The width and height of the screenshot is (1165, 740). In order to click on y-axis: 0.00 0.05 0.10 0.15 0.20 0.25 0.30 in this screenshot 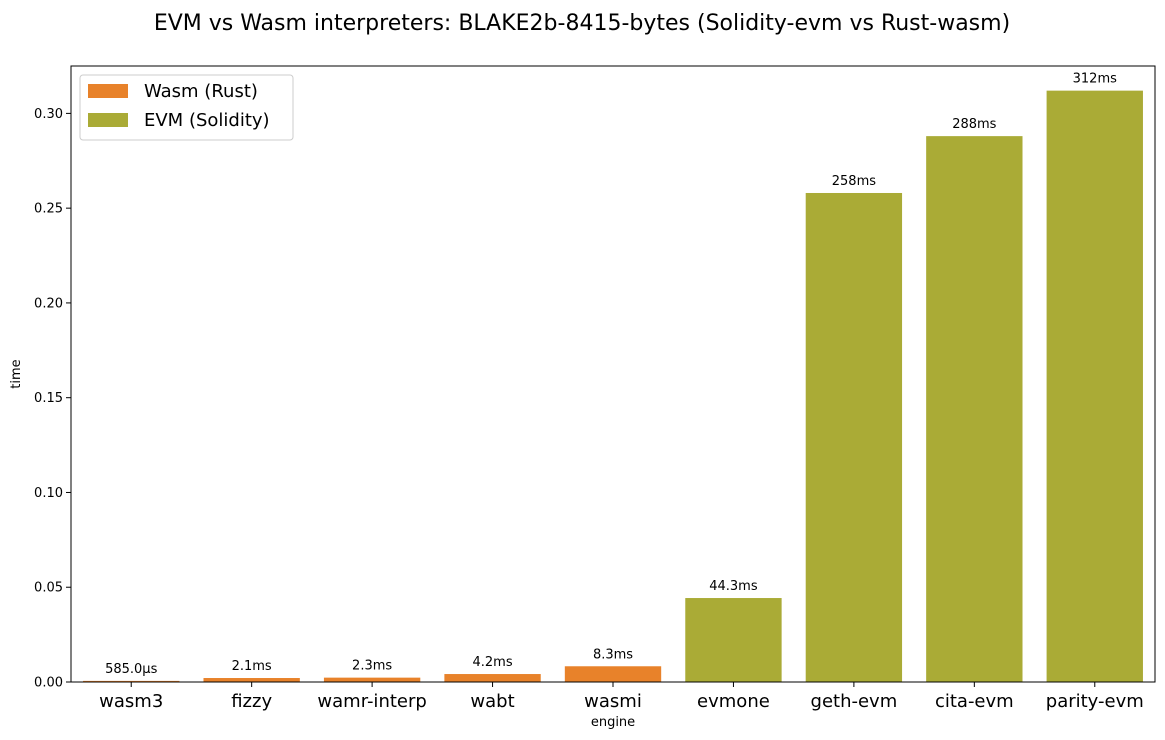, I will do `click(52, 399)`.